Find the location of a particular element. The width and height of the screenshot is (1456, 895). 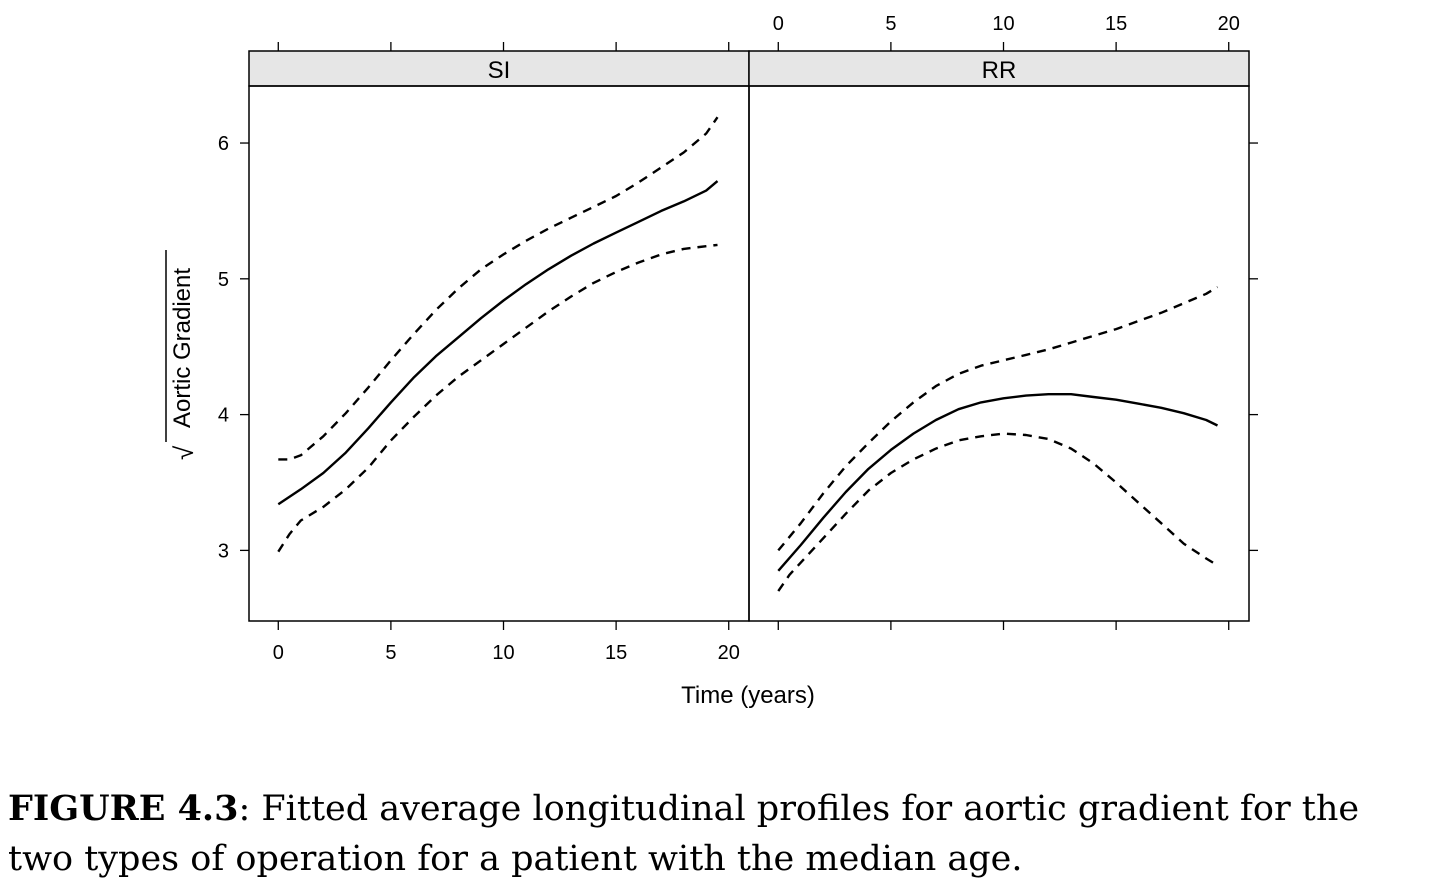

x-tick-label-top: 15 is located at coordinates (1116, 24).